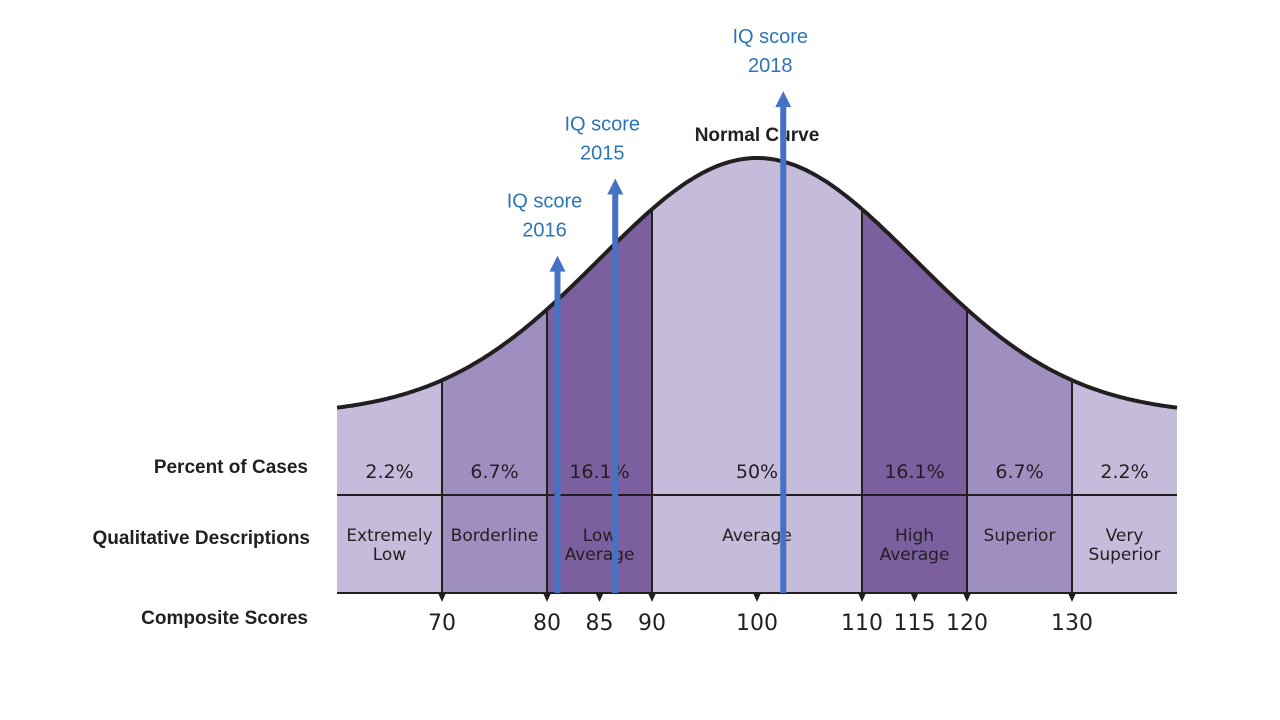 This screenshot has height=720, width=1280. Describe the element at coordinates (915, 623) in the screenshot. I see `tick-label: 115` at that location.